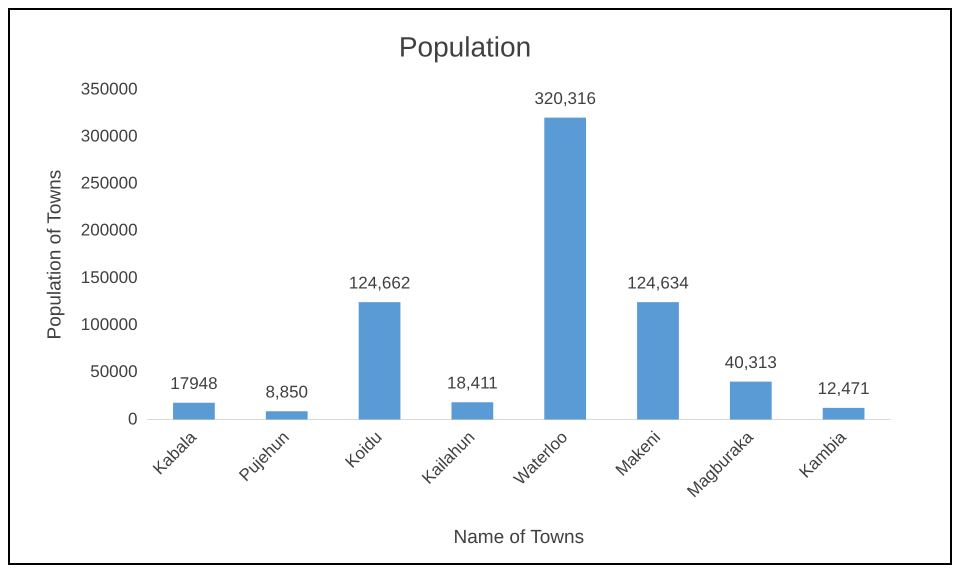 The image size is (964, 577). What do you see at coordinates (472, 382) in the screenshot?
I see `data-label: 18,411` at bounding box center [472, 382].